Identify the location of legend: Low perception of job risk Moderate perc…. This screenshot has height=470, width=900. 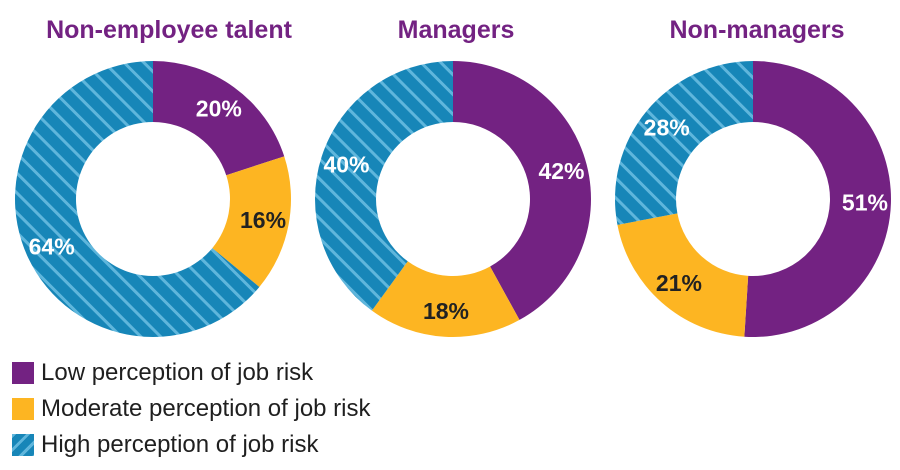
(191, 413).